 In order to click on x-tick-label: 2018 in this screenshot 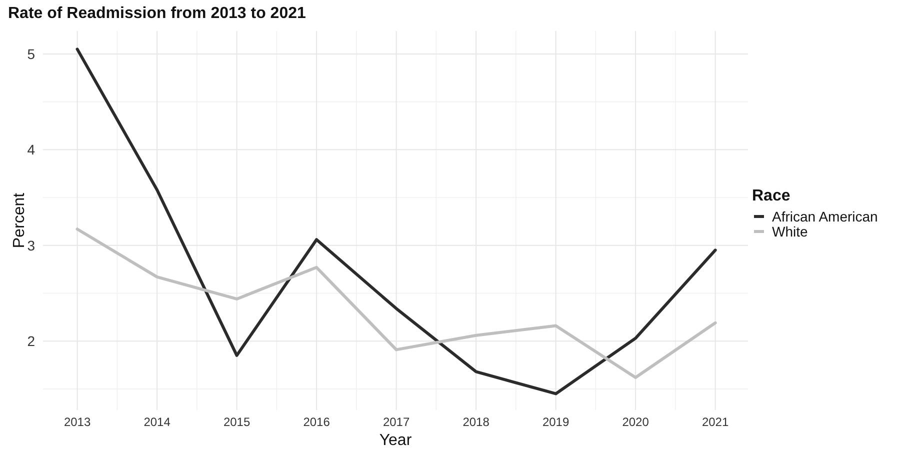, I will do `click(476, 422)`.